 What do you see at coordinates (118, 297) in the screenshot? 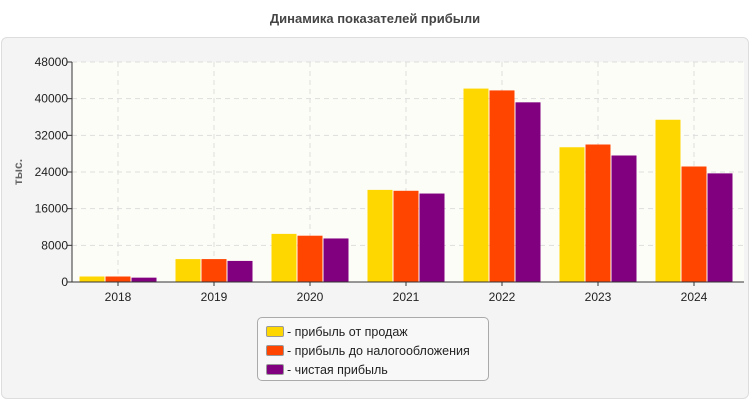
I see `x-tick-label: 2018` at bounding box center [118, 297].